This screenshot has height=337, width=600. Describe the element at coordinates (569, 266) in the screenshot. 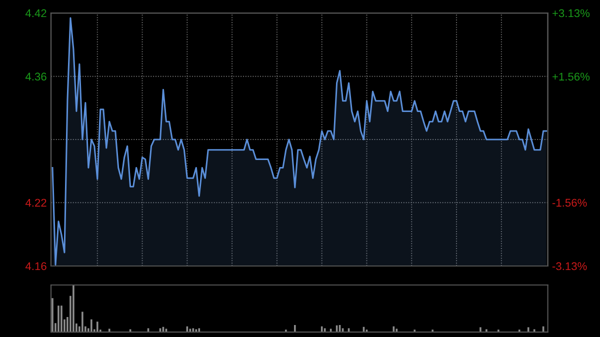

I see `y2-tick-label: -3.13%` at that location.